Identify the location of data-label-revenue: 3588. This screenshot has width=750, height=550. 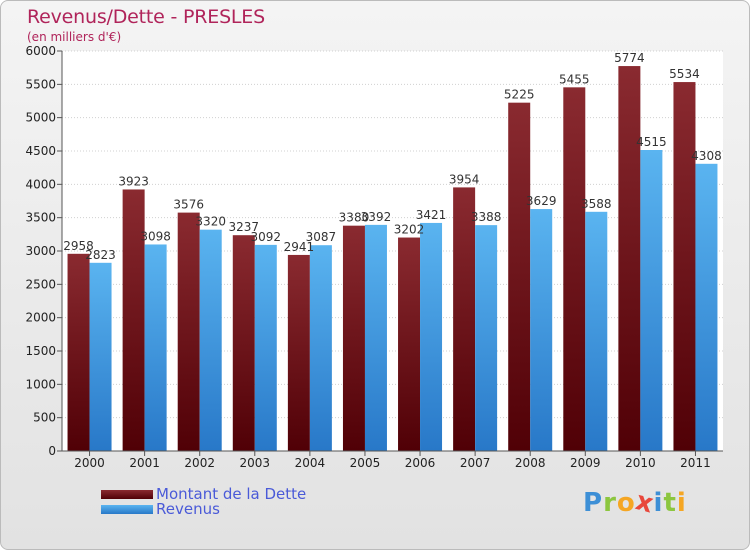
(596, 204).